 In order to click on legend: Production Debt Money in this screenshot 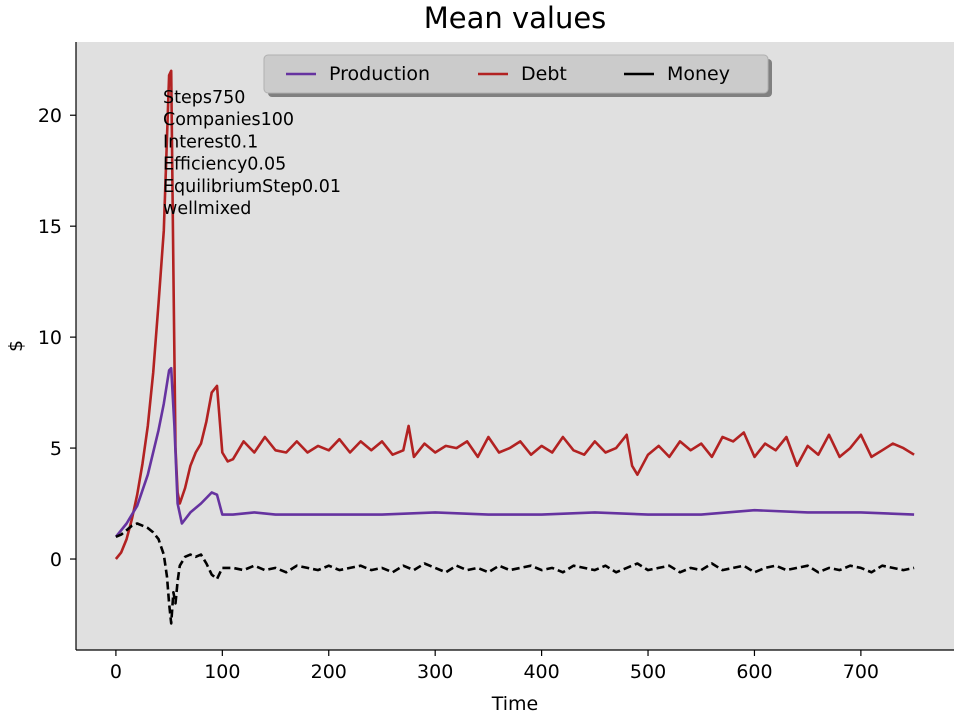, I will do `click(517, 75)`.